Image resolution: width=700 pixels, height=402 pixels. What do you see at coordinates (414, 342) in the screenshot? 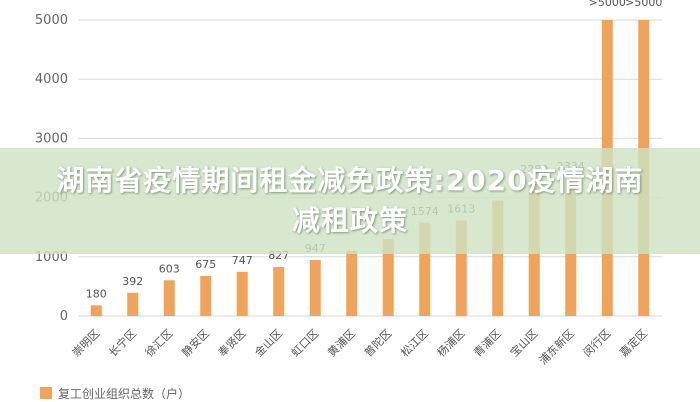
I see `category-label: 松江区` at bounding box center [414, 342].